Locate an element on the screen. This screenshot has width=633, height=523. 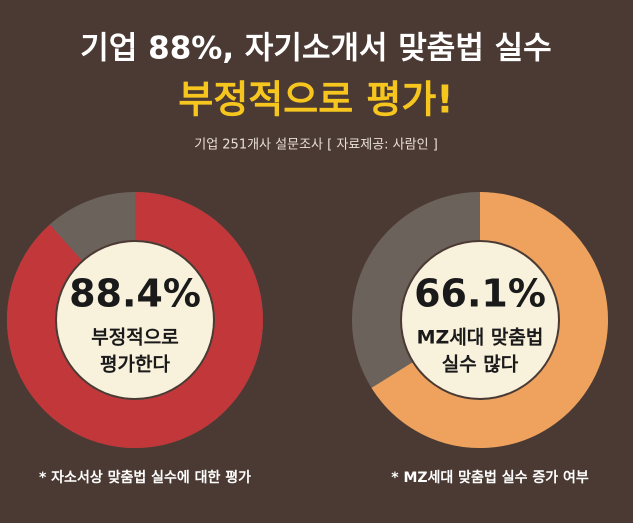
value-label: 66.1% is located at coordinates (480, 294).